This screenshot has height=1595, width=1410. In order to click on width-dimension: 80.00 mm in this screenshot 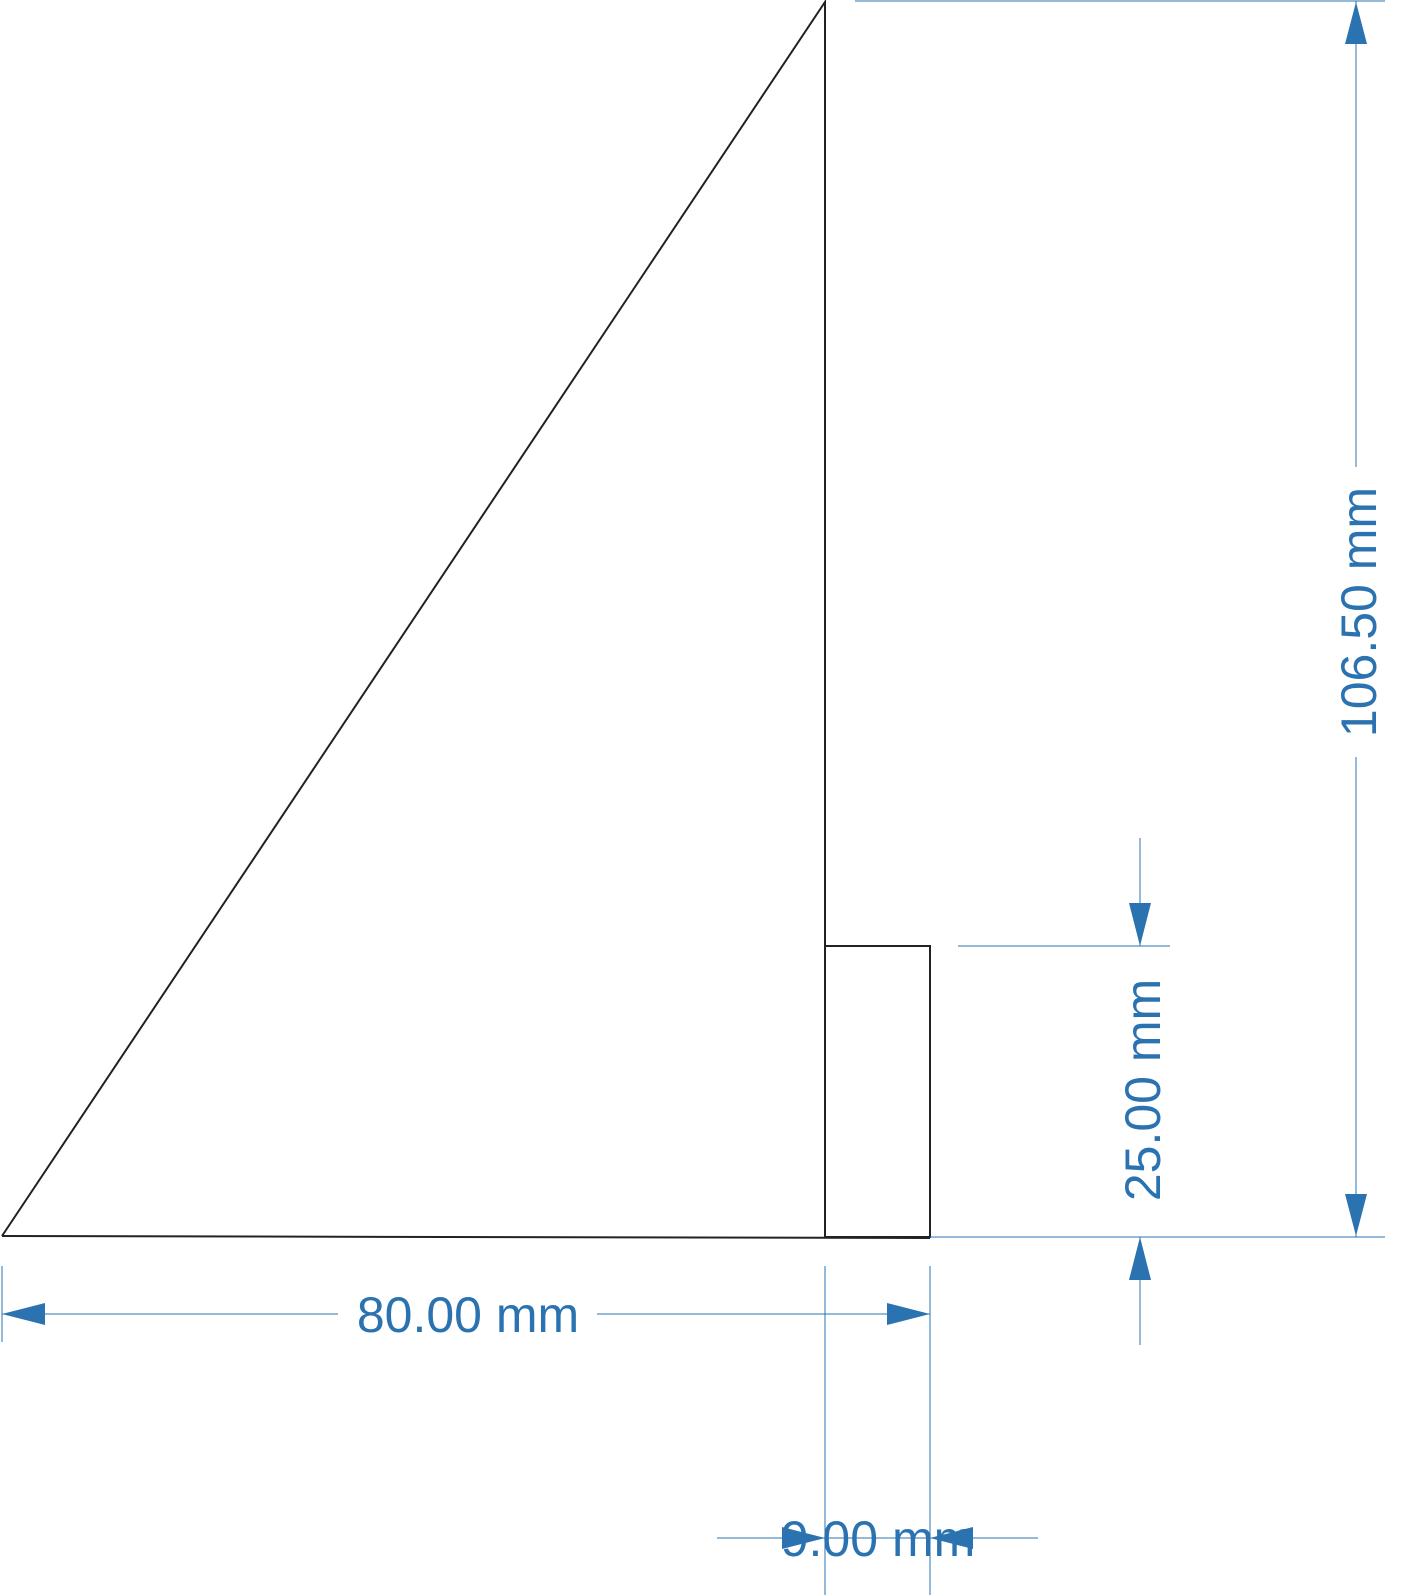, I will do `click(466, 1315)`.